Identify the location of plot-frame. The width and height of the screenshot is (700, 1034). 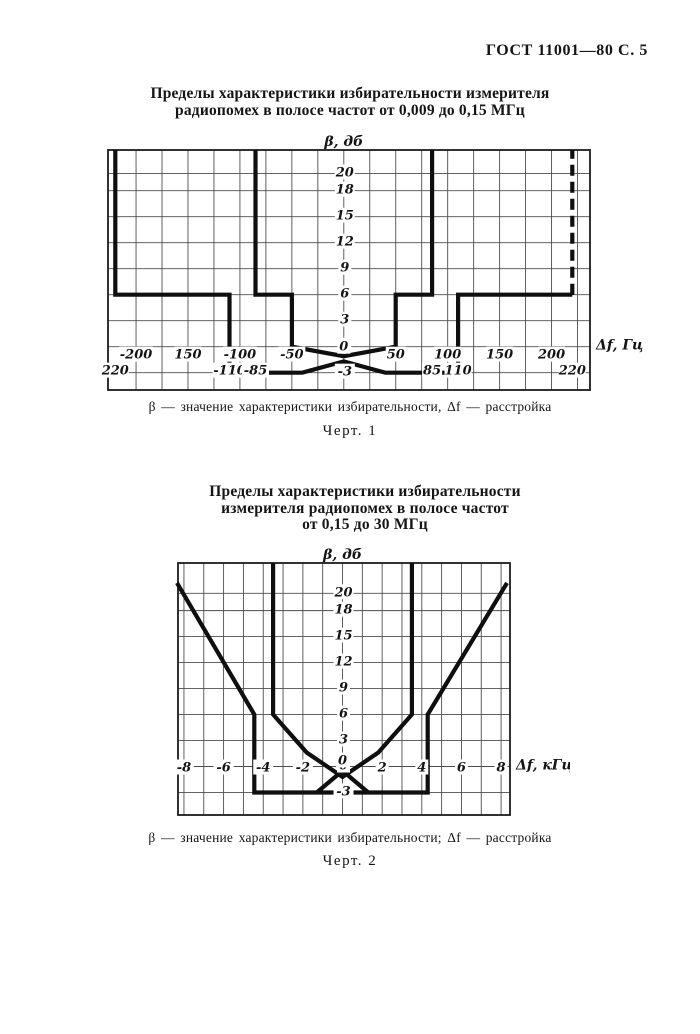
(344, 689).